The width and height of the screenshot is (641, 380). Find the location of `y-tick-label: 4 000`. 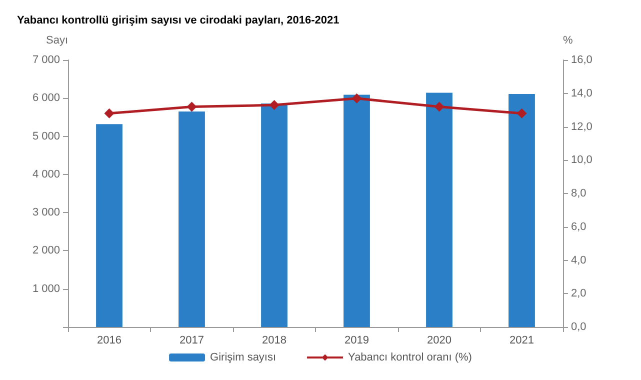

y-tick-label: 4 000 is located at coordinates (46, 174).